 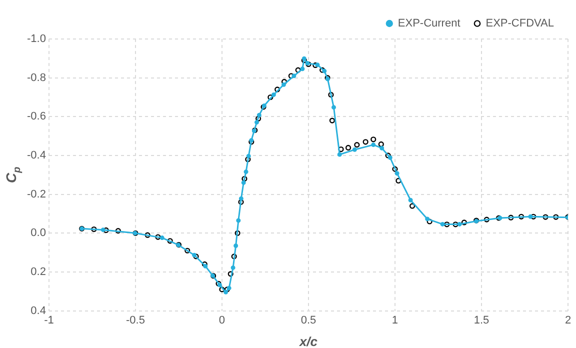 I want to click on y-tick-label: -0.8, so click(x=36, y=78).